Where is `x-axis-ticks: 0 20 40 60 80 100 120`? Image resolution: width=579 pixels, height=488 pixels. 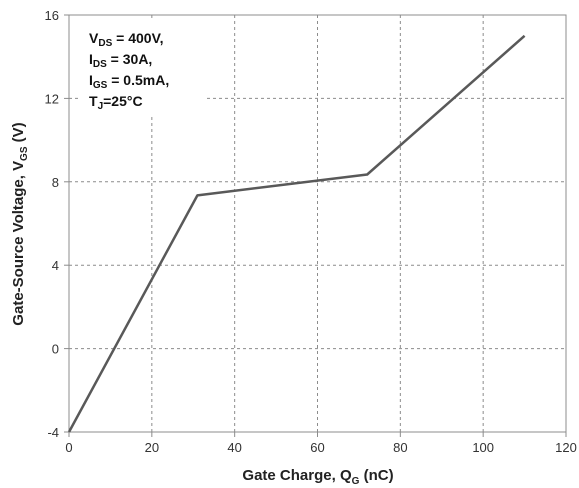
x-axis-ticks: 0 20 40 60 80 100 120 is located at coordinates (321, 443).